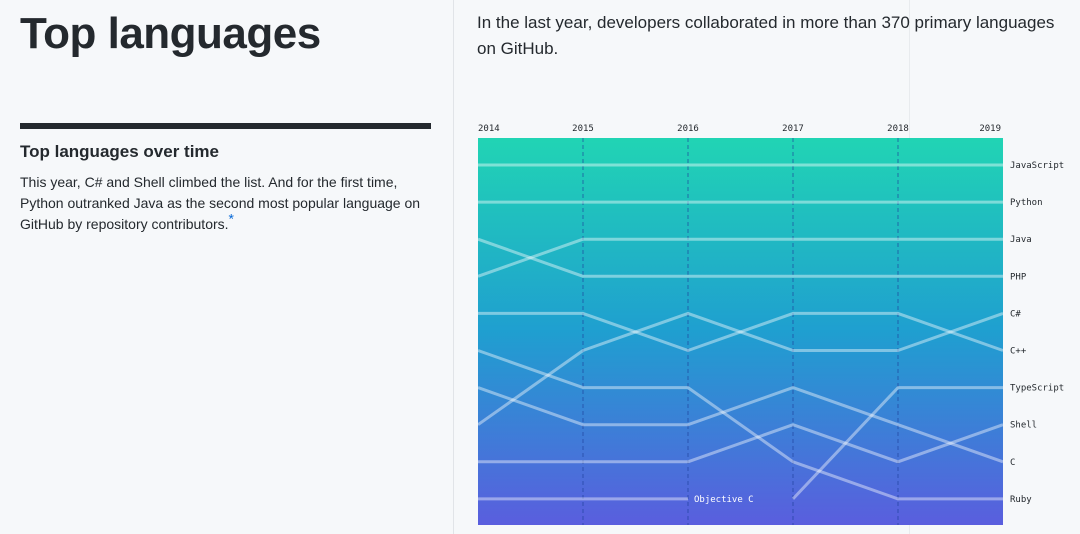 This screenshot has width=1080, height=534. I want to click on language-label-php: PHP, so click(1018, 277).